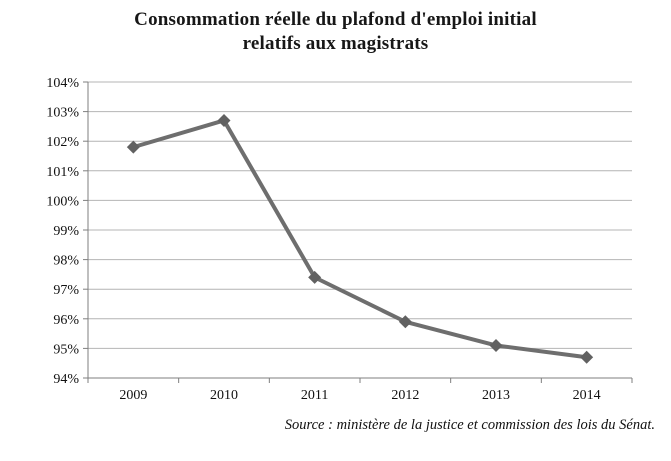 This screenshot has width=671, height=461. What do you see at coordinates (62, 83) in the screenshot?
I see `y-axis-tick-label: 104%` at bounding box center [62, 83].